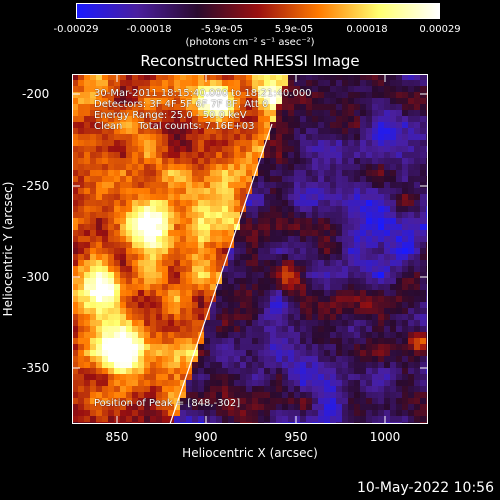 The width and height of the screenshot is (500, 500). I want to click on colorbar-tick: -5.9e-05, so click(222, 29).